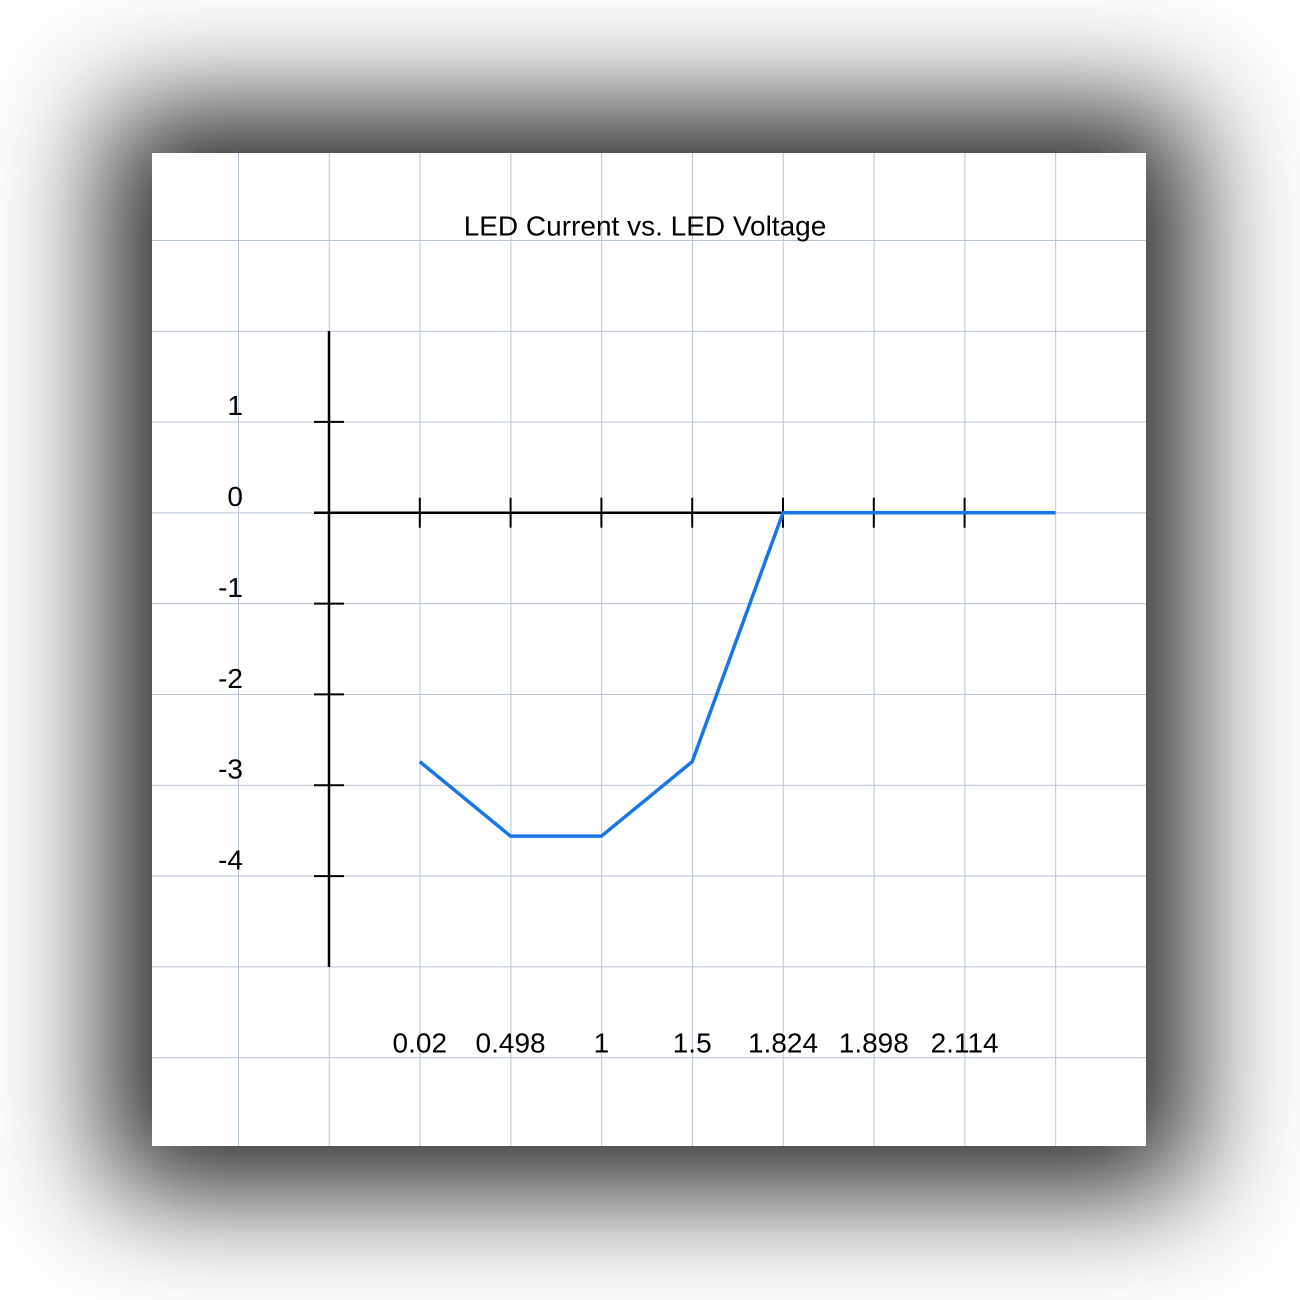 Image resolution: width=1300 pixels, height=1300 pixels. Describe the element at coordinates (230, 587) in the screenshot. I see `y-tick-label: -1` at that location.